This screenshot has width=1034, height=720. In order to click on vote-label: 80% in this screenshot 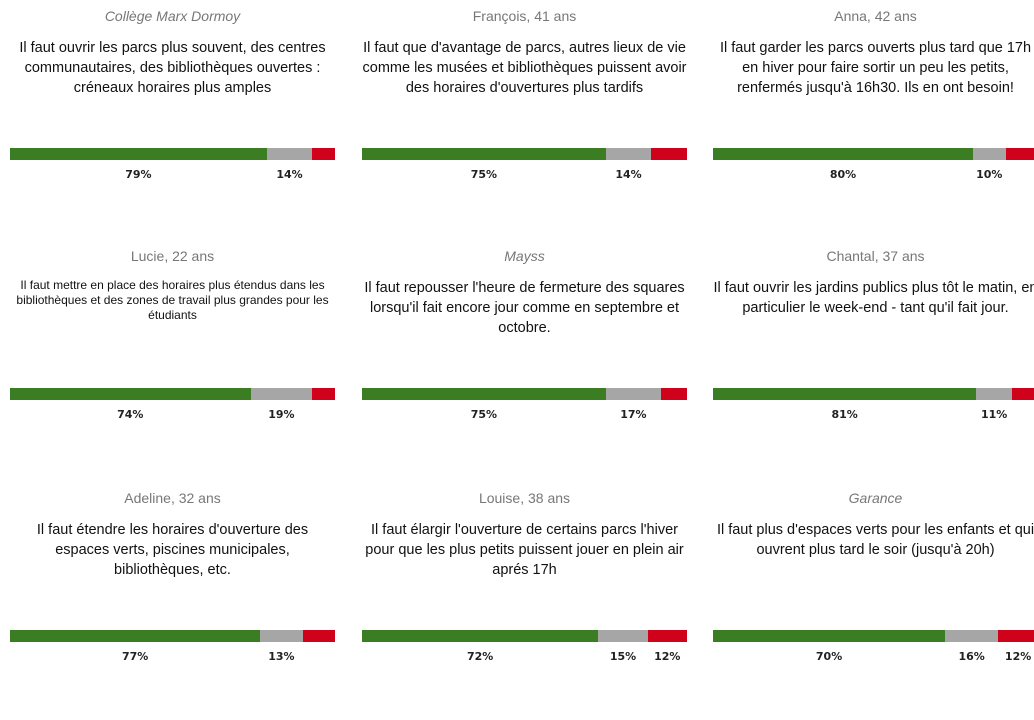, I will do `click(843, 174)`.